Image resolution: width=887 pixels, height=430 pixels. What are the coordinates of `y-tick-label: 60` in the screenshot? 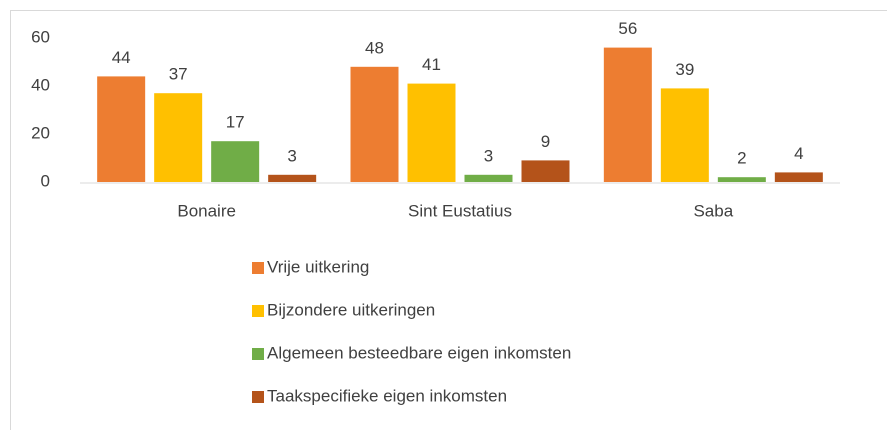 It's located at (40, 36).